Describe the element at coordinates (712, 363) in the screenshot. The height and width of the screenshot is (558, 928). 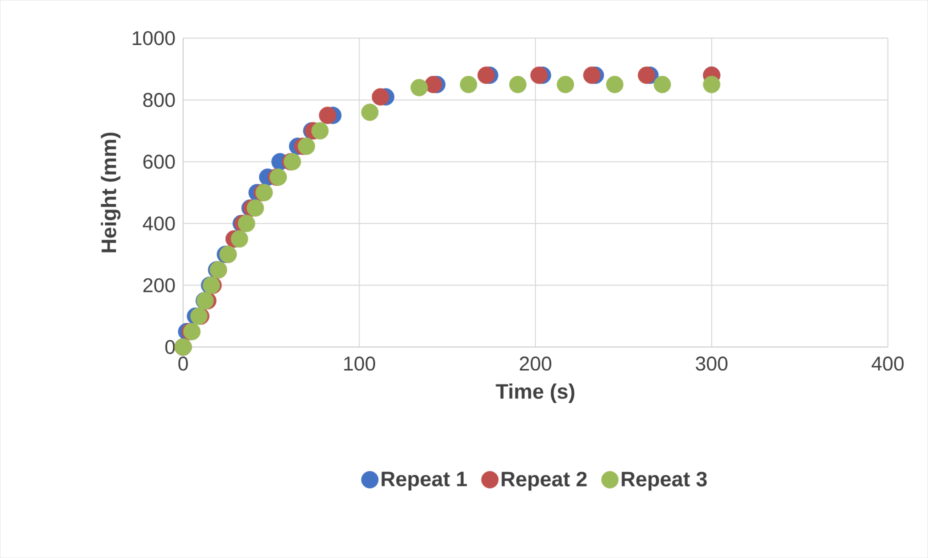
I see `x-tick-label: 300` at that location.